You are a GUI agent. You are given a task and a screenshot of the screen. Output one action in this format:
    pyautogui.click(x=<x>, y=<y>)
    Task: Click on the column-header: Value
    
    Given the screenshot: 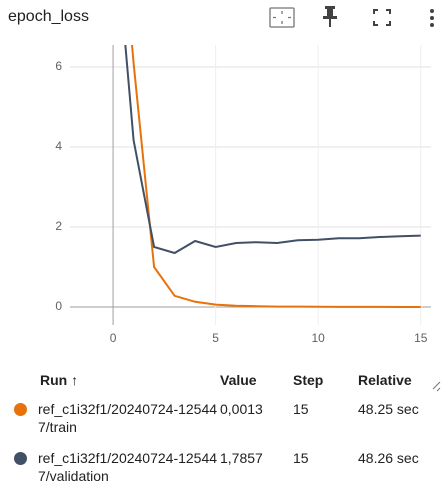 What is the action you would take?
    pyautogui.click(x=238, y=380)
    